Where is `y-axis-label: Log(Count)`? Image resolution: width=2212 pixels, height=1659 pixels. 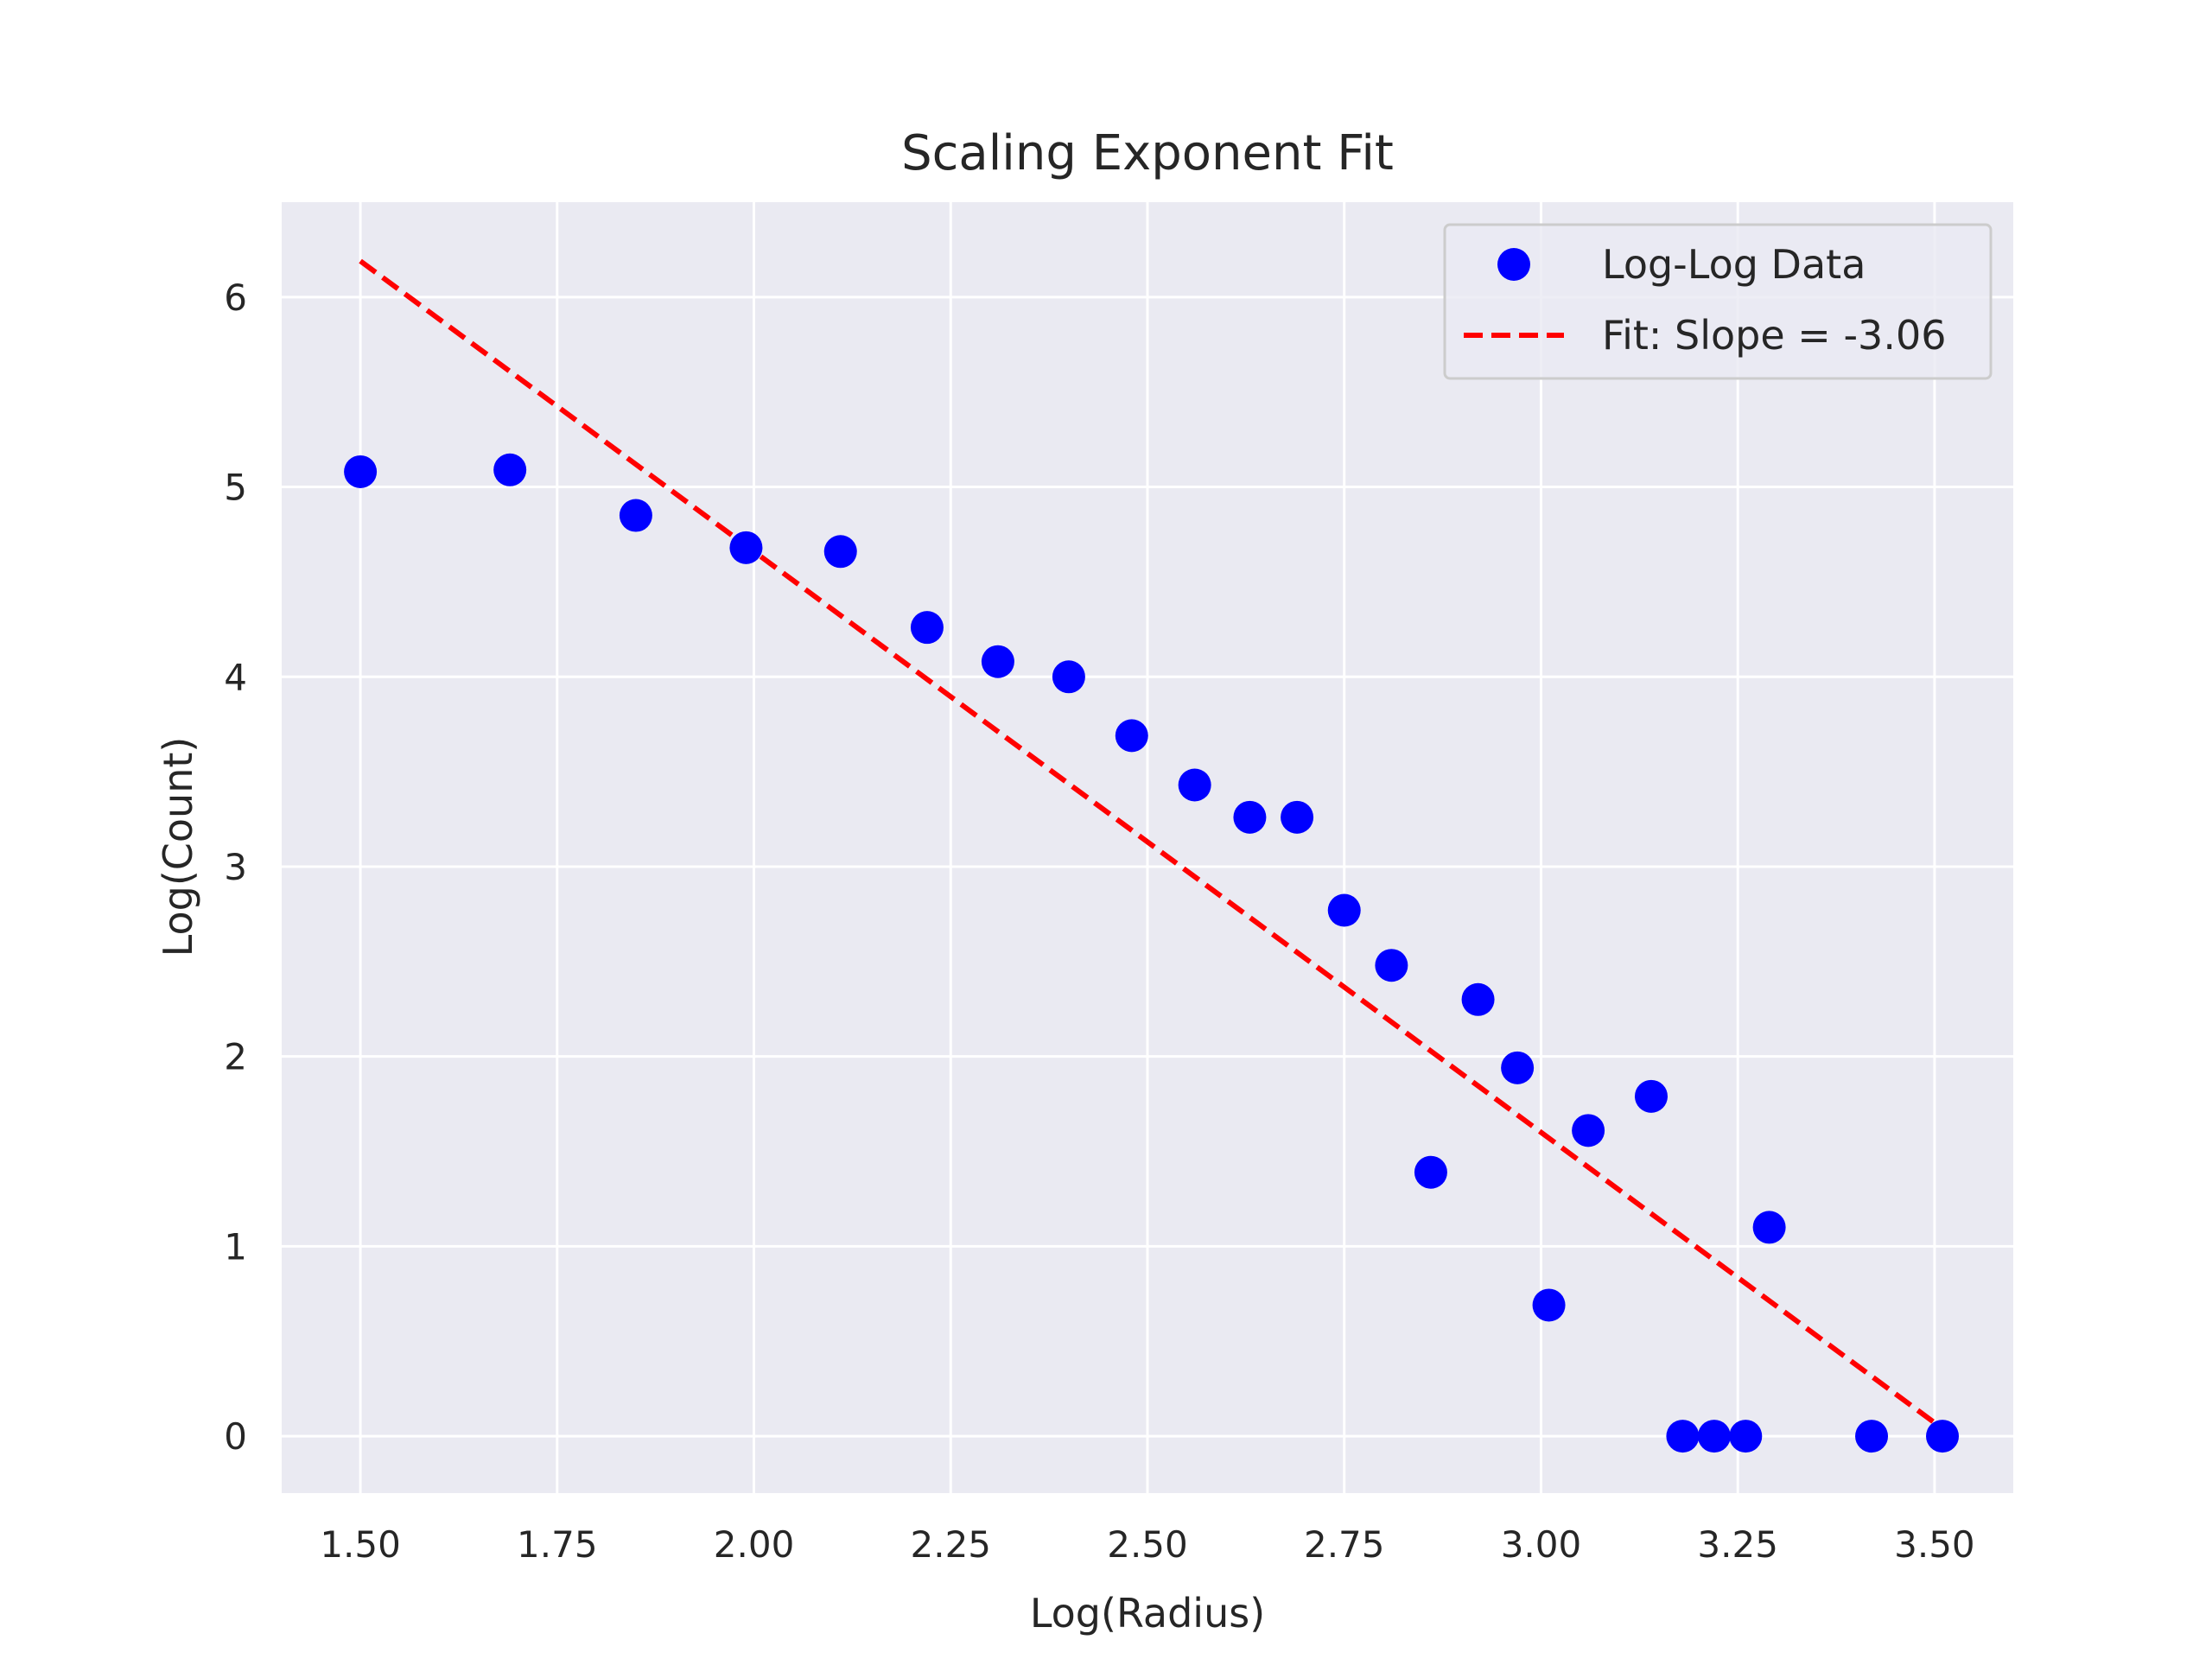 y-axis-label: Log(Count) is located at coordinates (178, 847).